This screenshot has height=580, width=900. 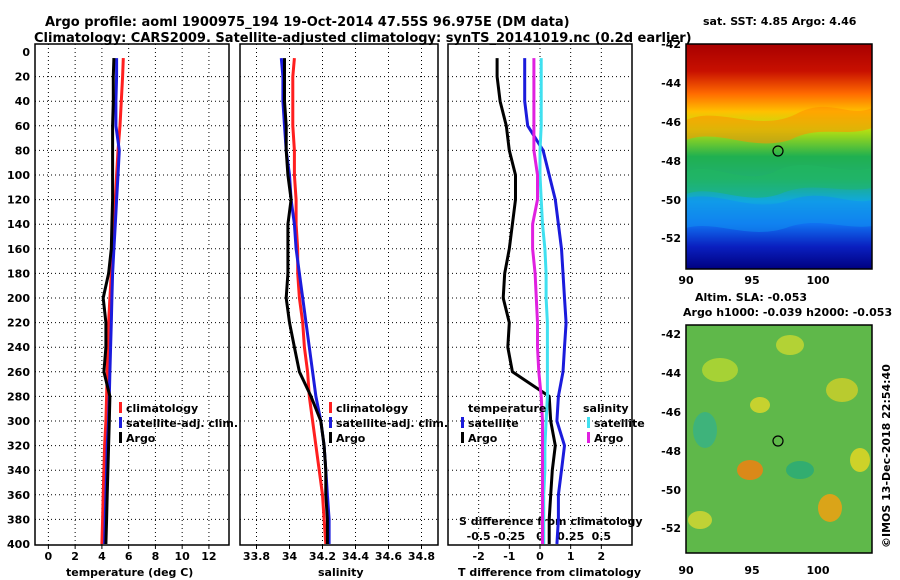 What do you see at coordinates (330, 407) in the screenshot?
I see `legend-climatology-swatch` at bounding box center [330, 407].